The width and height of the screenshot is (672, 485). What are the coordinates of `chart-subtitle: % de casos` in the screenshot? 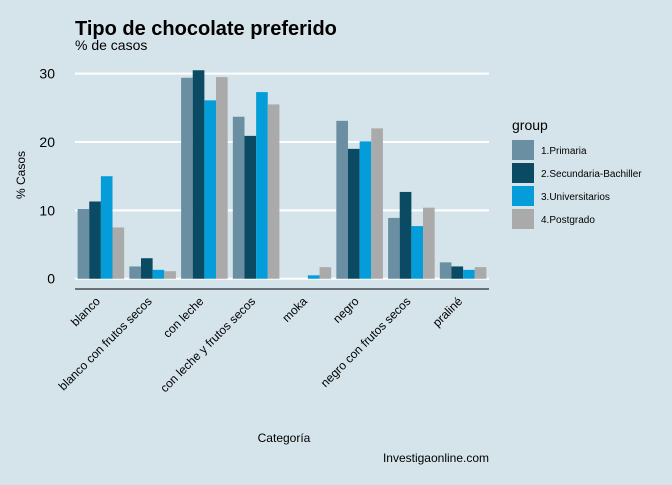 It's located at (111, 45).